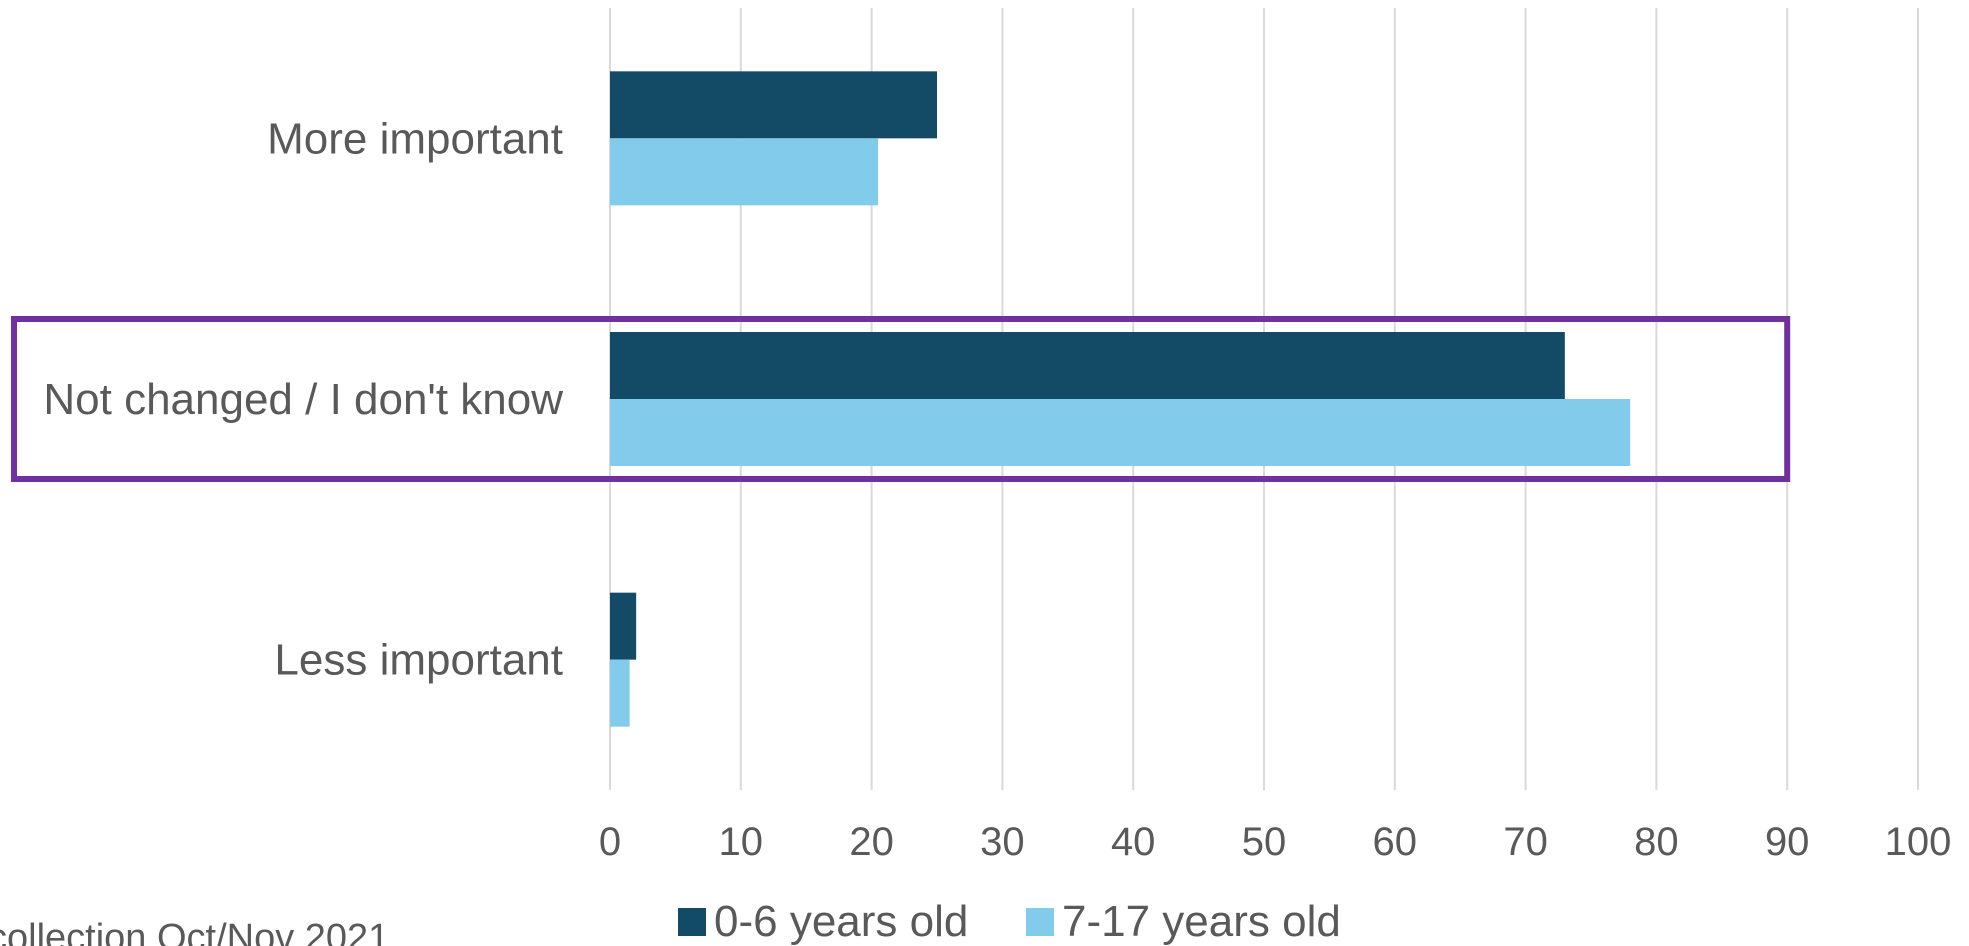  What do you see at coordinates (871, 842) in the screenshot?
I see `x-tick-label: 20` at bounding box center [871, 842].